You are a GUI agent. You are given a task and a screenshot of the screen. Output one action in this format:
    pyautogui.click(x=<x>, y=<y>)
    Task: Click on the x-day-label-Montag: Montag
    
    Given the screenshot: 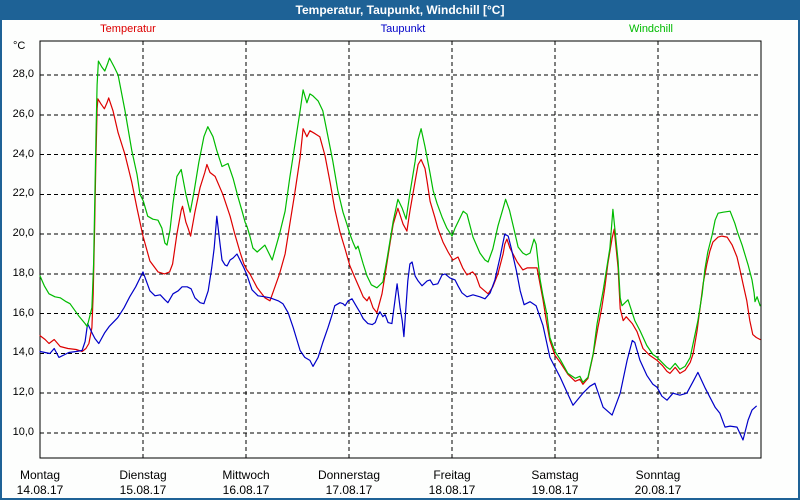 What is the action you would take?
    pyautogui.click(x=40, y=475)
    